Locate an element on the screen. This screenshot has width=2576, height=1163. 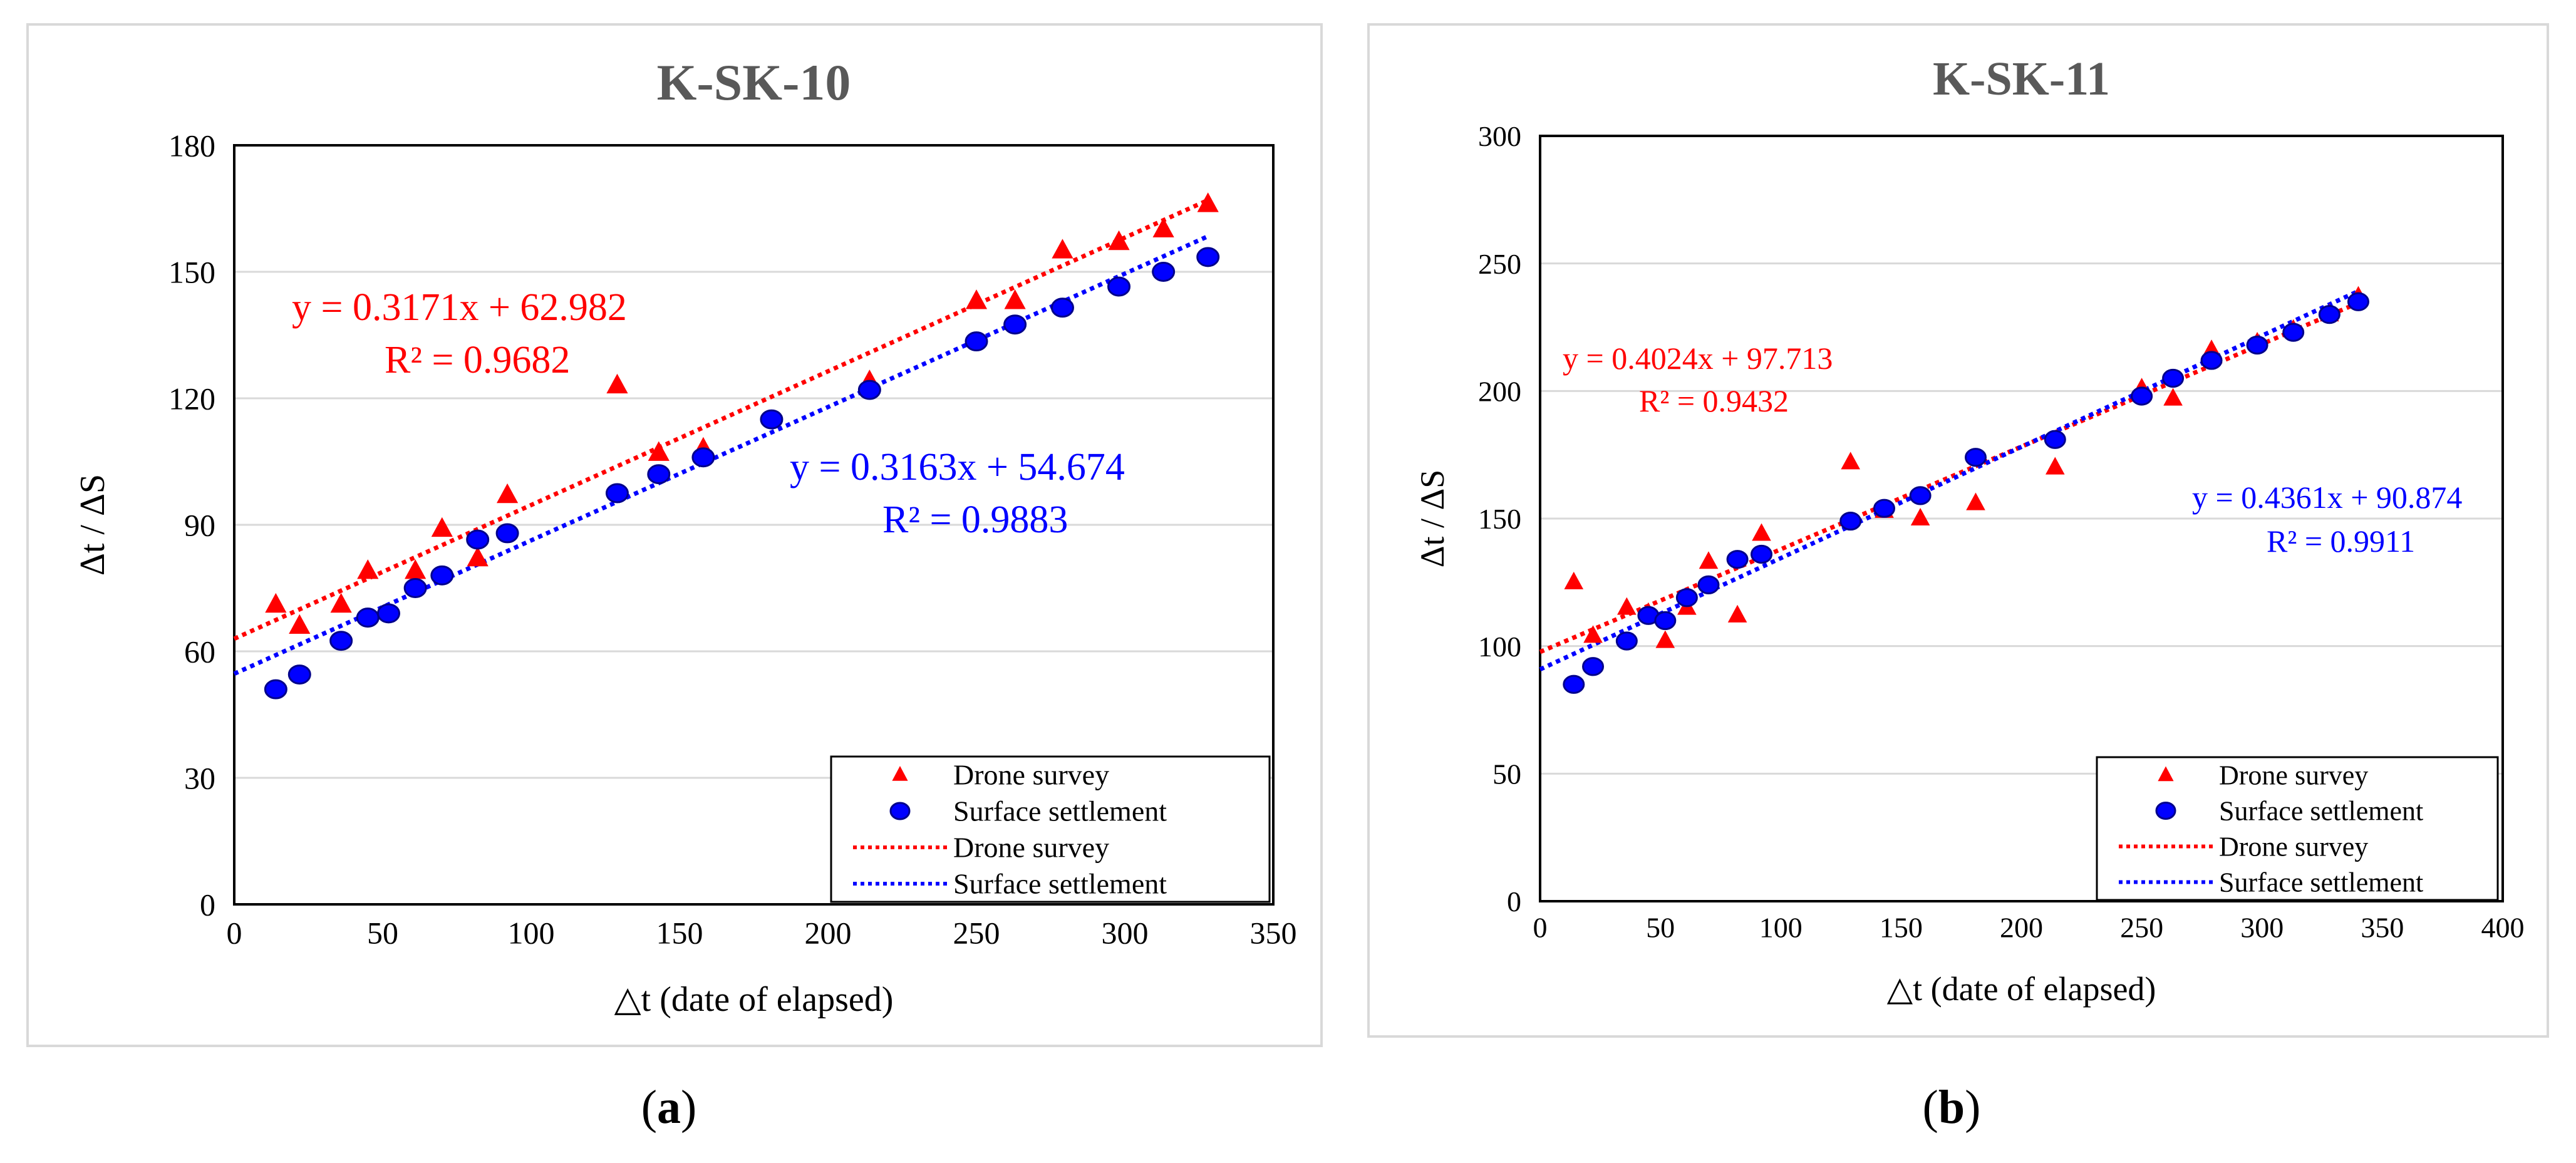
chart-a-x-tick-label: 150 is located at coordinates (679, 934).